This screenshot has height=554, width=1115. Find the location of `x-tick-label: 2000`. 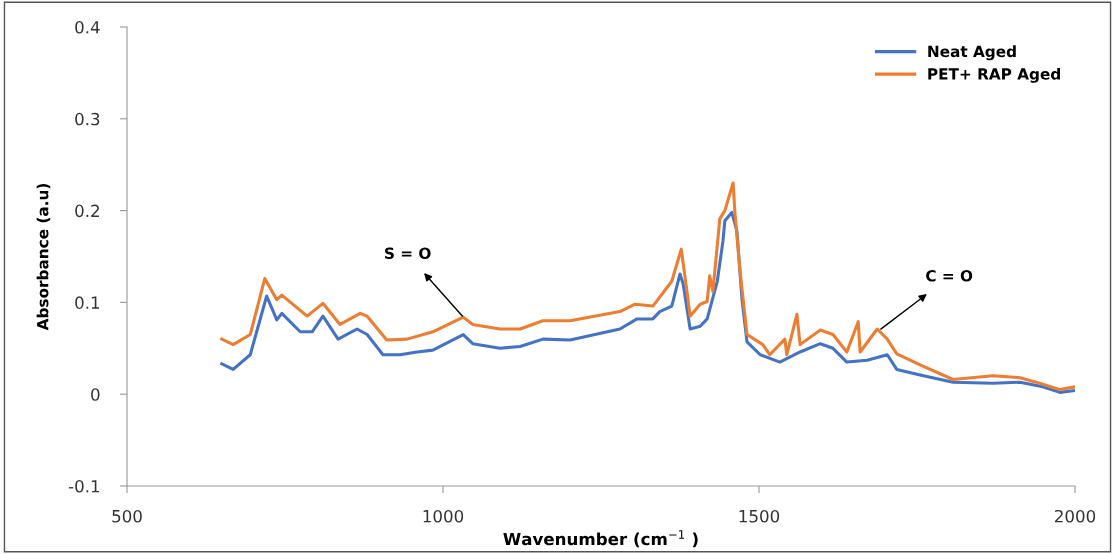

x-tick-label: 2000 is located at coordinates (1075, 516).